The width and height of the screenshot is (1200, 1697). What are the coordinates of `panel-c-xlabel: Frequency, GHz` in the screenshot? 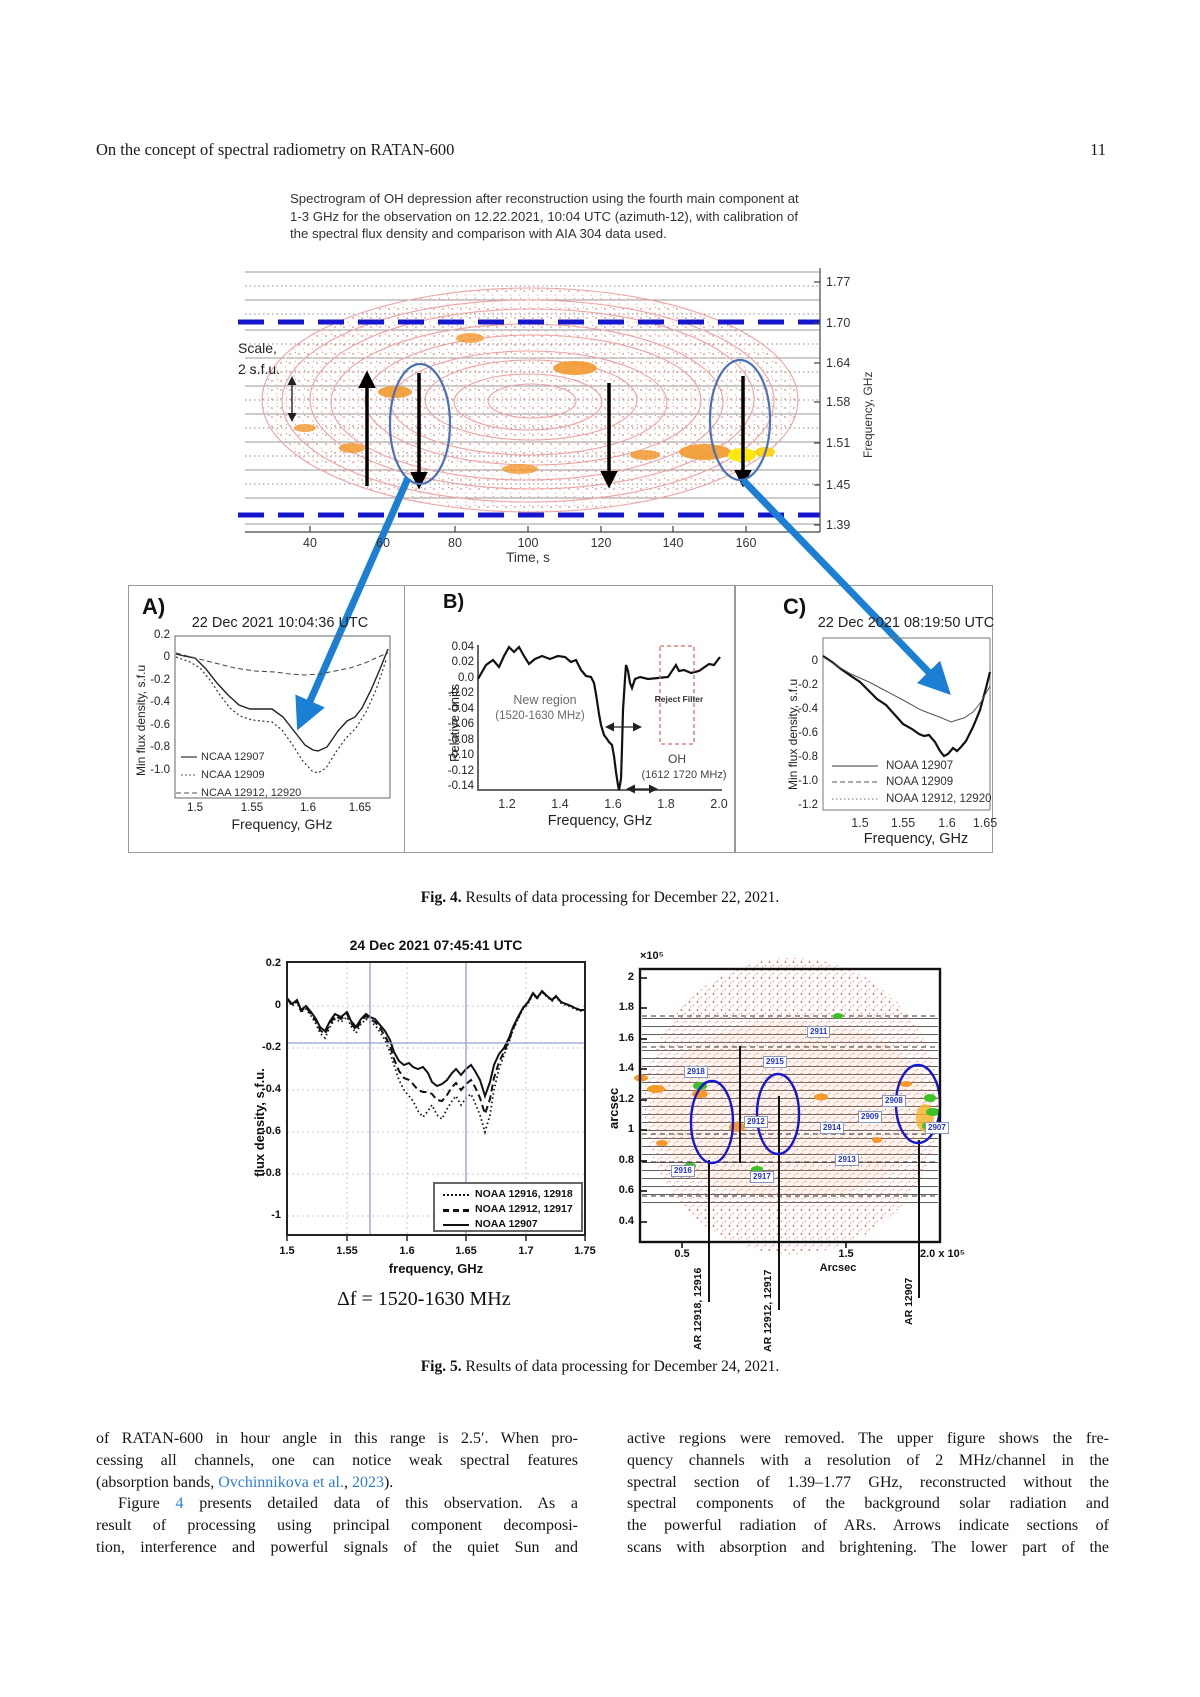 It's located at (916, 839).